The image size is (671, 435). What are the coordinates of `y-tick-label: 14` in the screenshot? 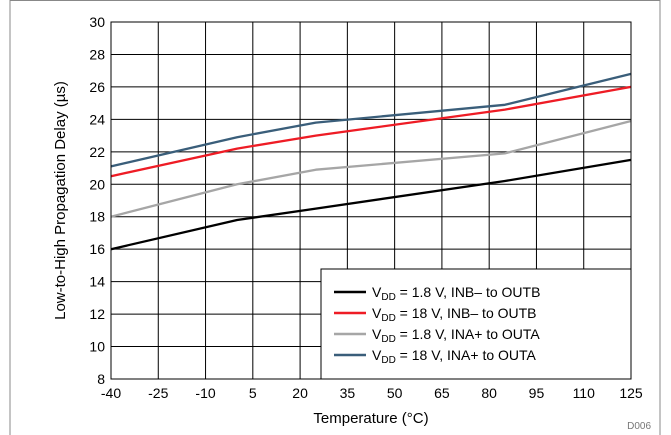 It's located at (97, 282).